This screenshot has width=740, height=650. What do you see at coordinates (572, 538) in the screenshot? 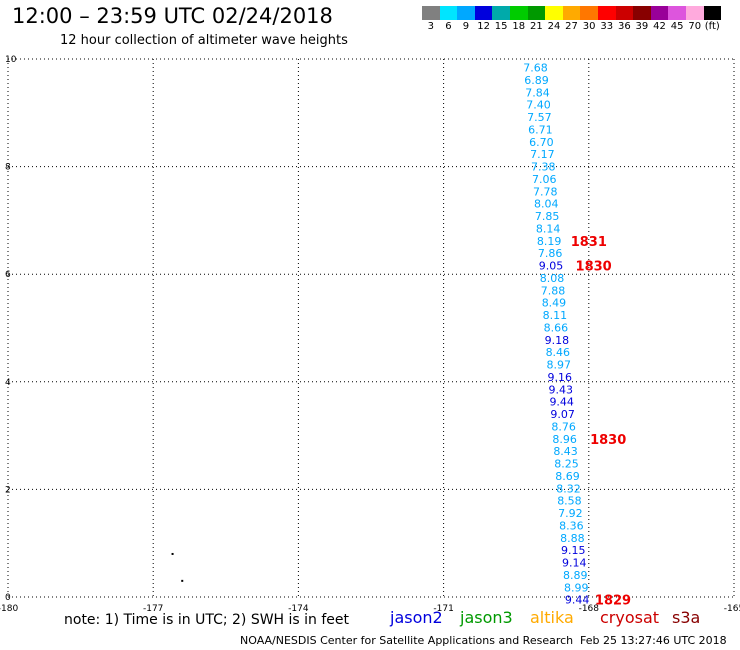
I see `wave-height-point: 8.88` at bounding box center [572, 538].